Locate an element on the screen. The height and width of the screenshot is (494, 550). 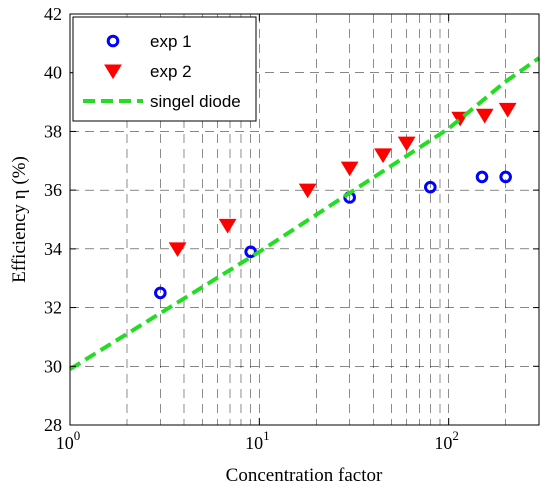
y-tick-label: 38 is located at coordinates (53, 131).